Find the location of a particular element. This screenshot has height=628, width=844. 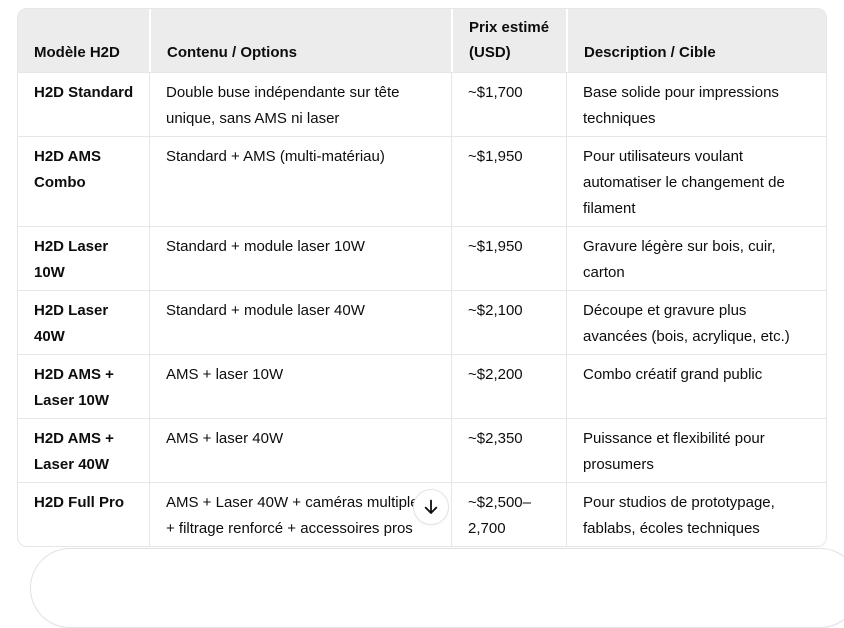

content-cell: Standard + AMS (multi-matériau) is located at coordinates (300, 181).